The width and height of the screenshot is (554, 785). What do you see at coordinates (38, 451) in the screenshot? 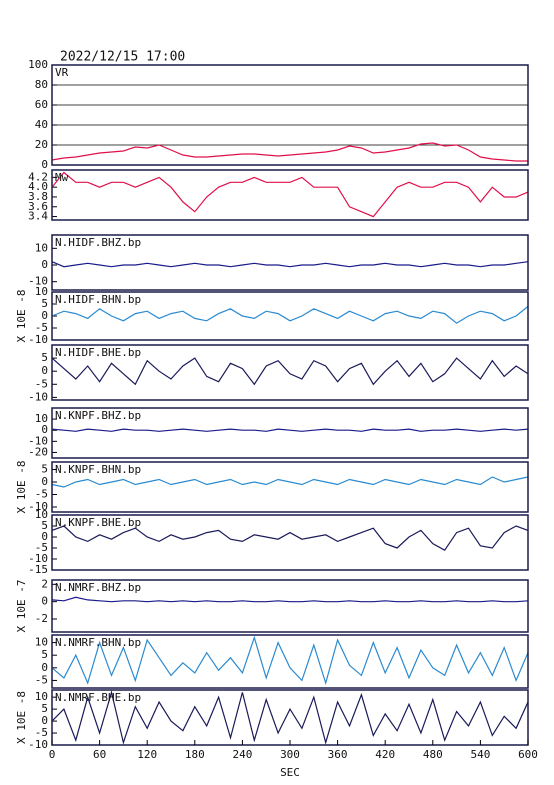
I see `y-tick-label: -20` at bounding box center [38, 451].